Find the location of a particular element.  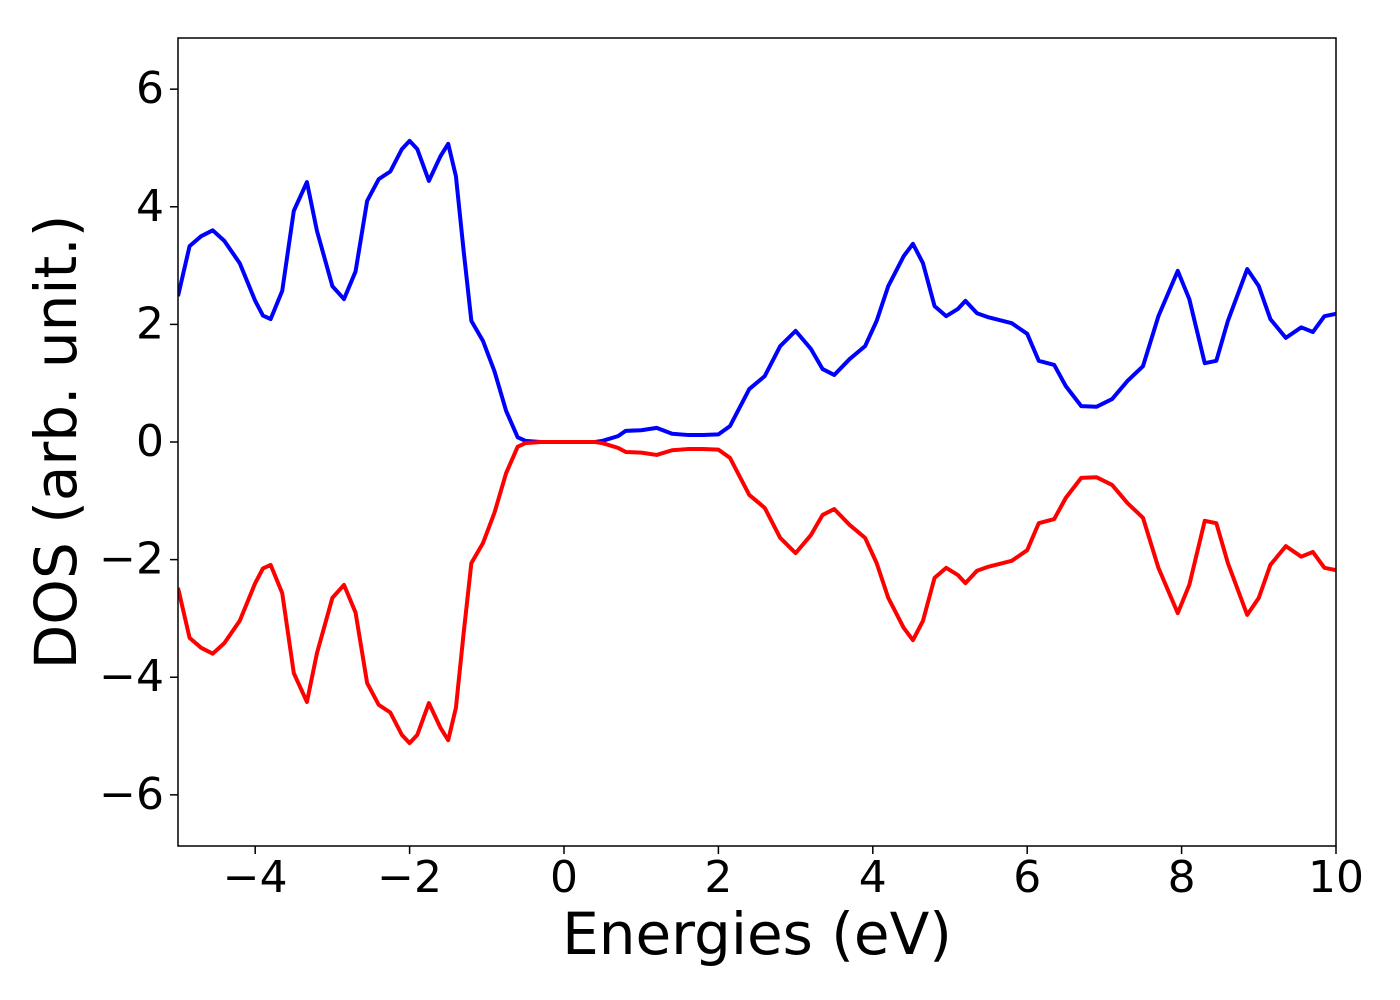

x-axis-label: Energies (eV) is located at coordinates (757, 934).